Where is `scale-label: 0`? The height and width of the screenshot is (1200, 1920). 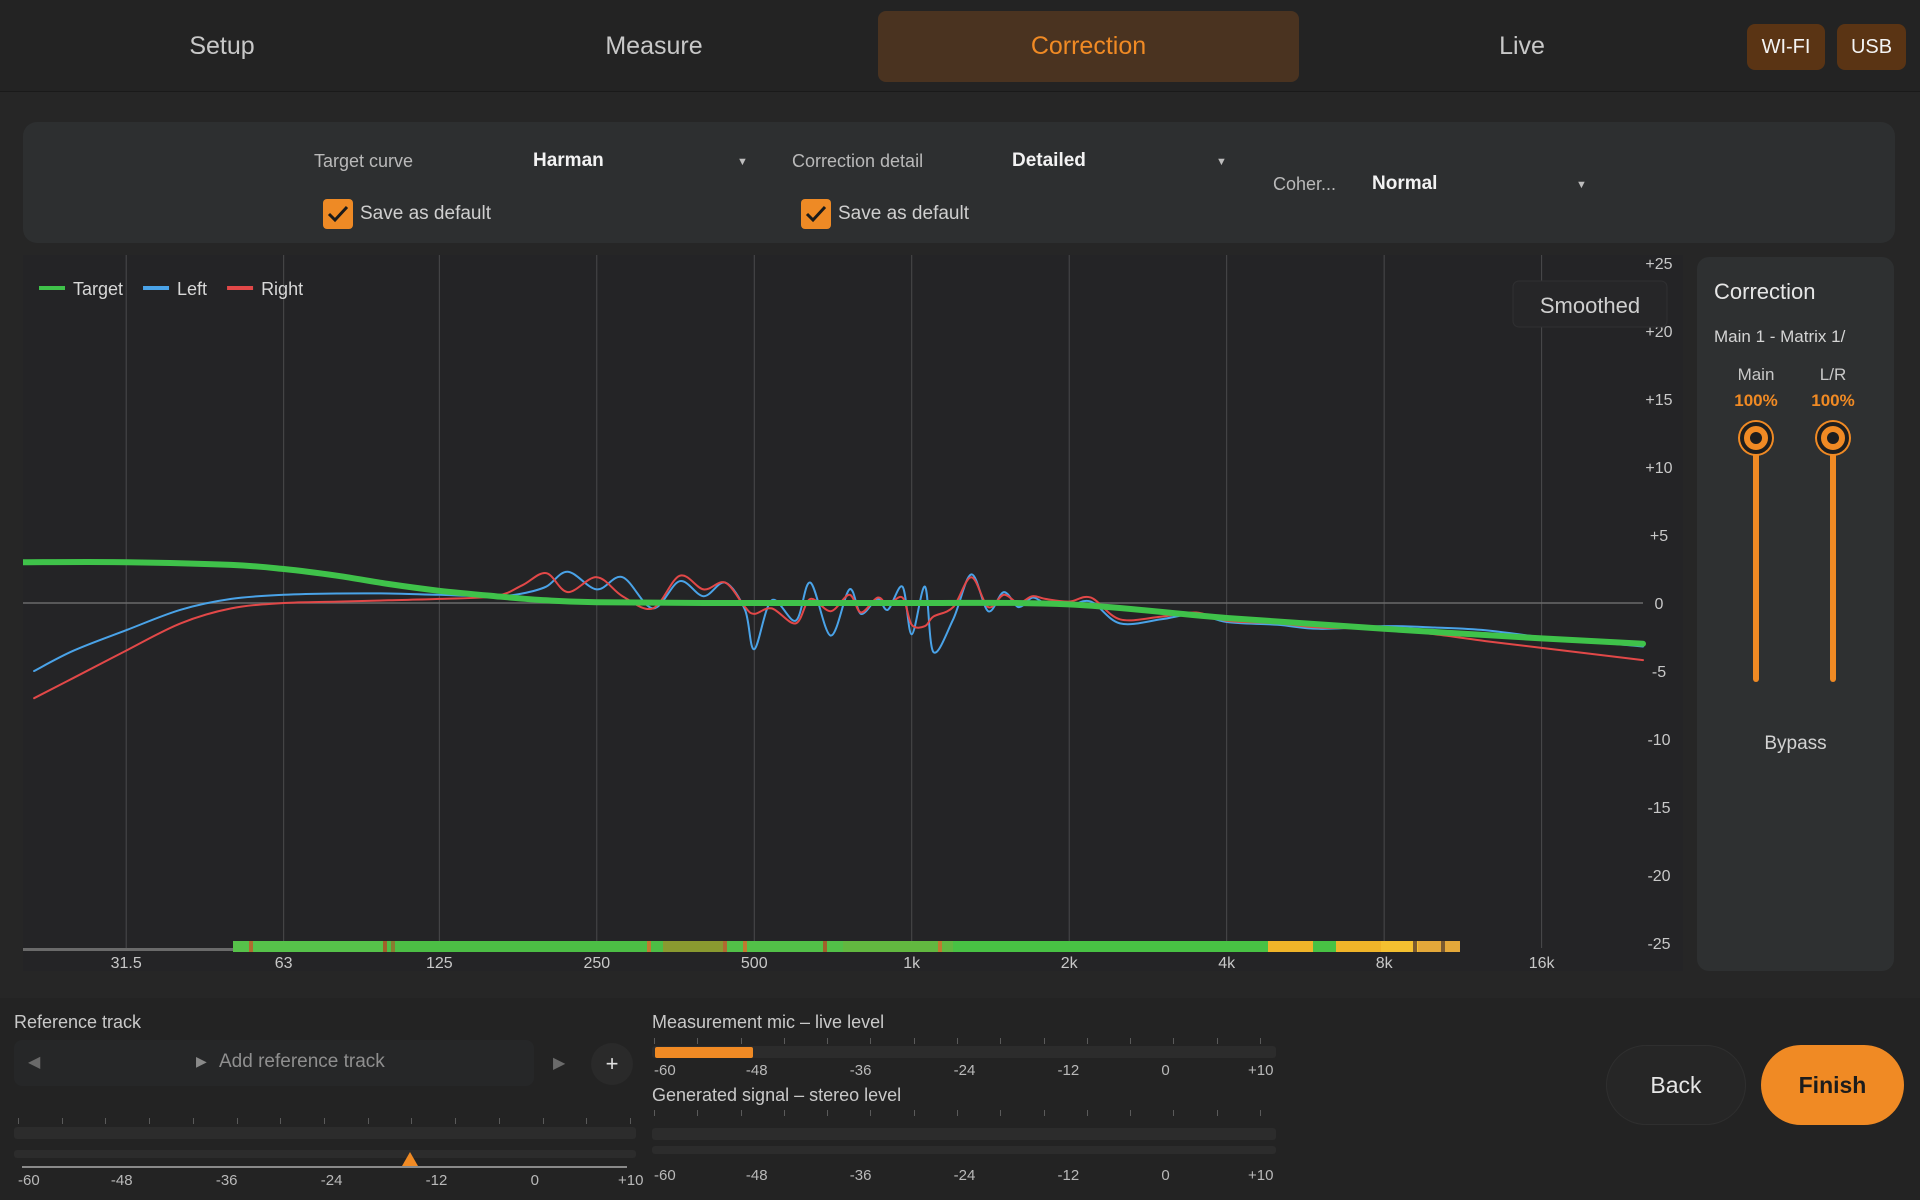
scale-label: 0 is located at coordinates (534, 1180).